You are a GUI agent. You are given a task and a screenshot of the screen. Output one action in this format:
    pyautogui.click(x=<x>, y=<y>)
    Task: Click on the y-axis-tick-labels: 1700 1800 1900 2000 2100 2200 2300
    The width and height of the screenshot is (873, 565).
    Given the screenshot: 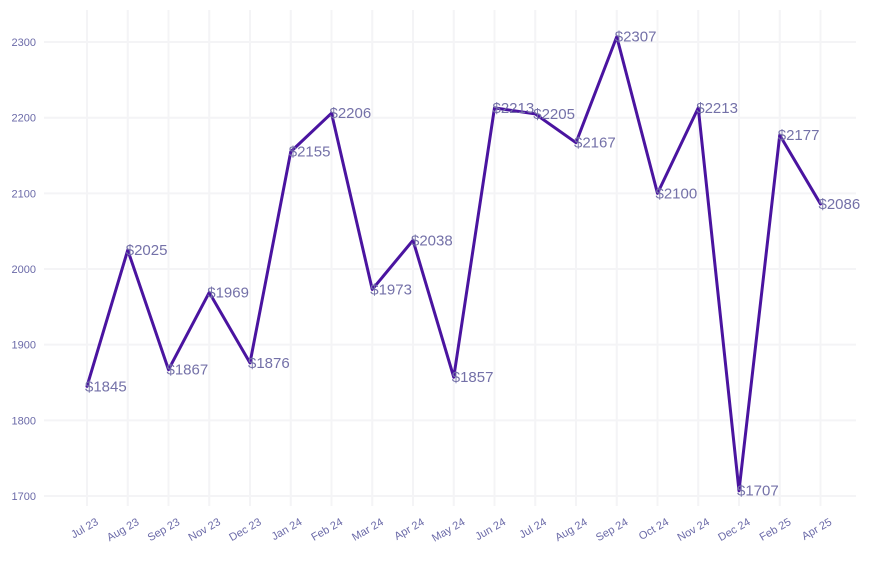 What is the action you would take?
    pyautogui.click(x=24, y=270)
    